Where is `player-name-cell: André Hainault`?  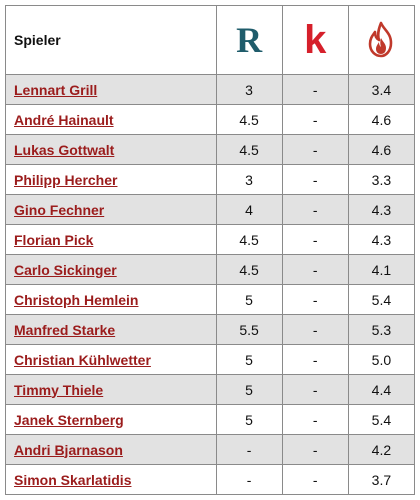
player-name-cell: André Hainault is located at coordinates (111, 119).